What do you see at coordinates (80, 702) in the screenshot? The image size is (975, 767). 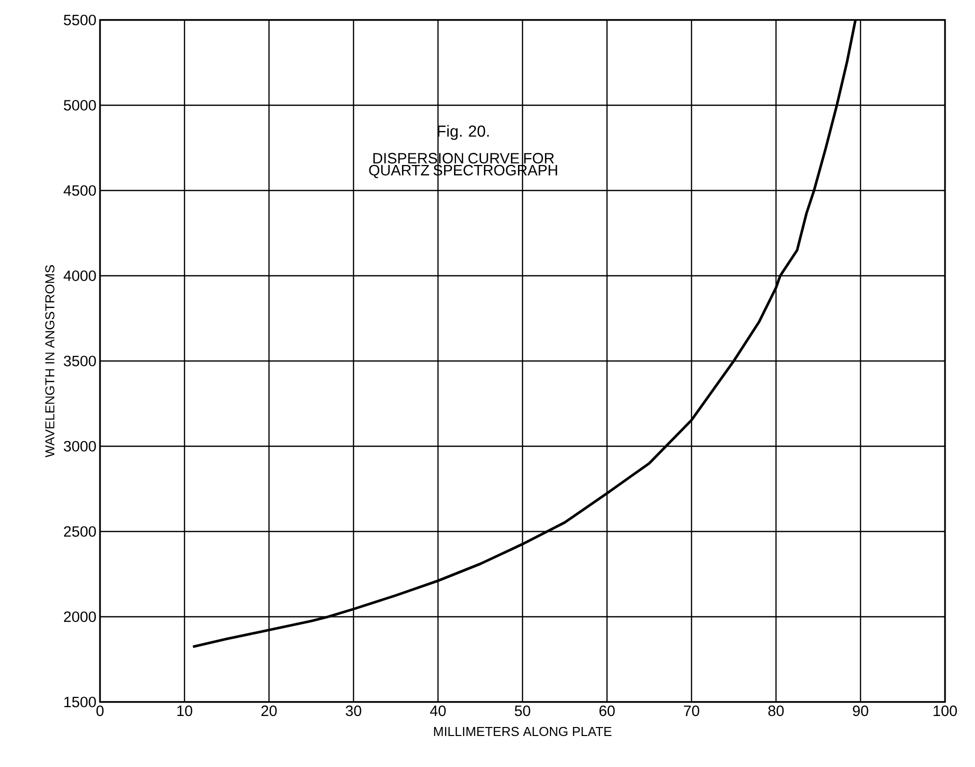 I see `y-tick-label: 1500` at bounding box center [80, 702].